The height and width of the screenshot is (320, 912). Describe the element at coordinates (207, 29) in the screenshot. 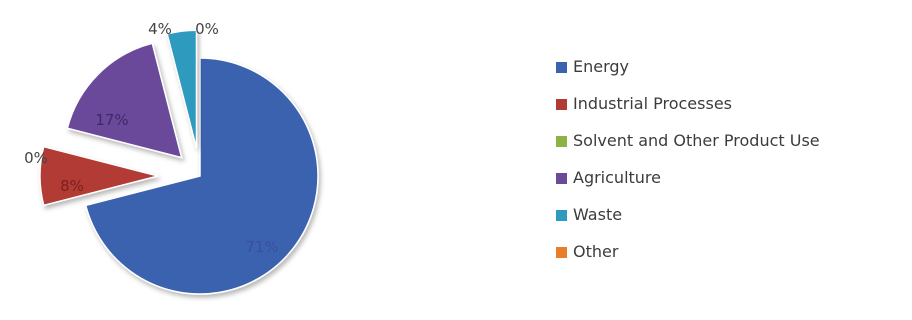

I see `slice-label-other: 0%` at that location.